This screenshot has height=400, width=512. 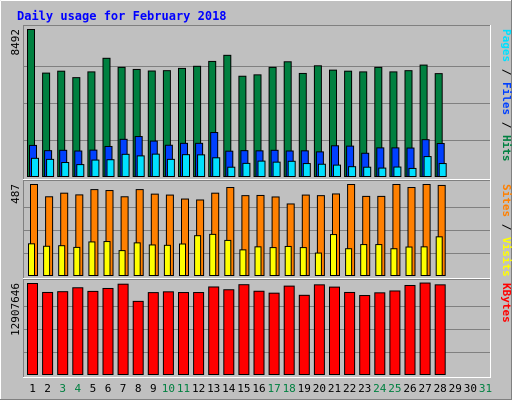 What do you see at coordinates (122, 16) in the screenshot?
I see `chart-title: Daily usage for February 2018` at bounding box center [122, 16].